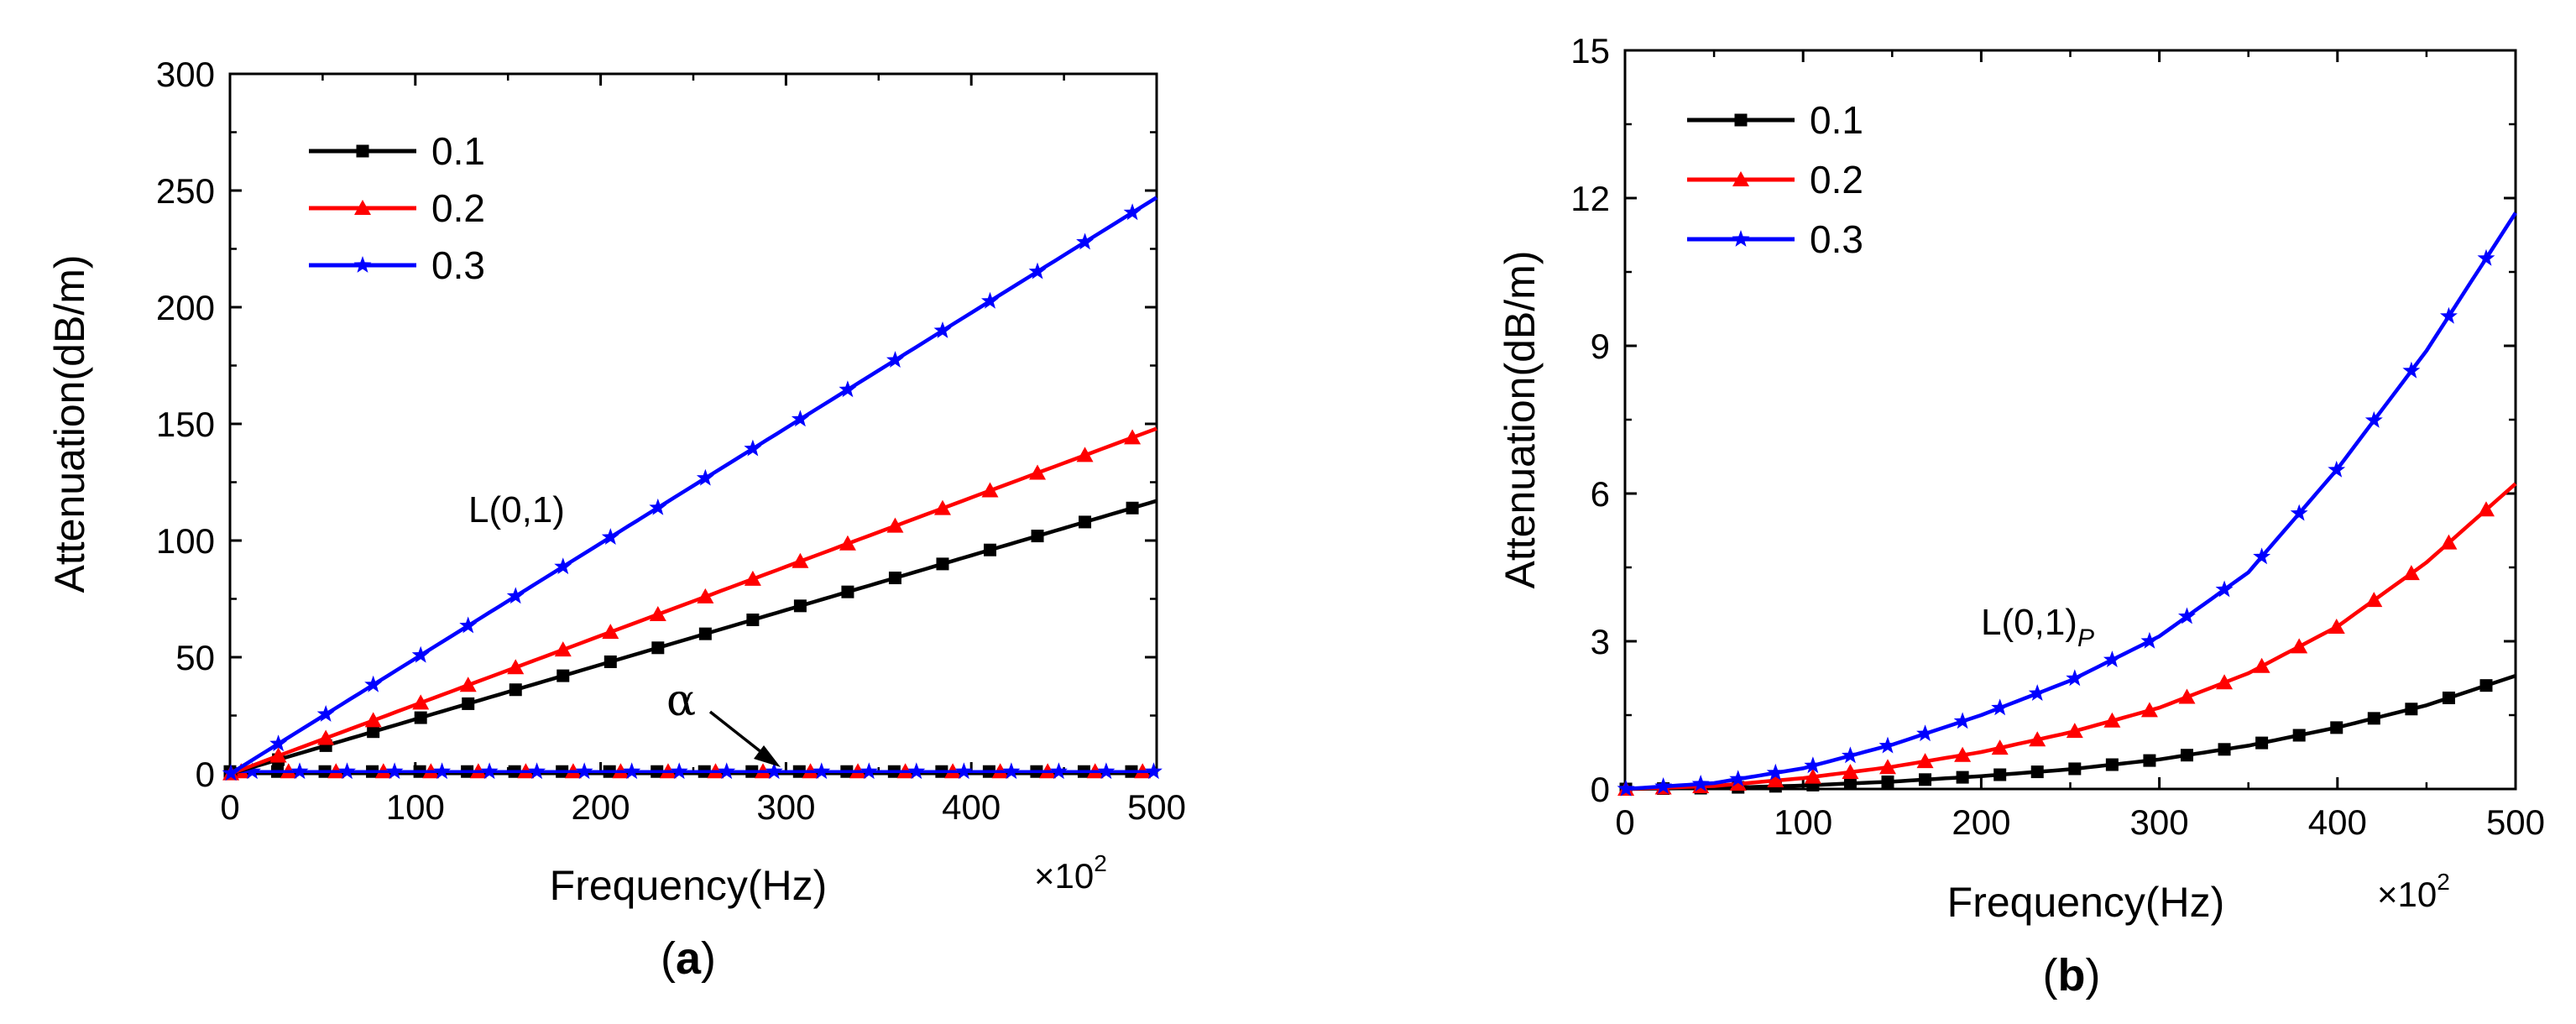  What do you see at coordinates (971, 807) in the screenshot?
I see `x-tick-label: 400` at bounding box center [971, 807].